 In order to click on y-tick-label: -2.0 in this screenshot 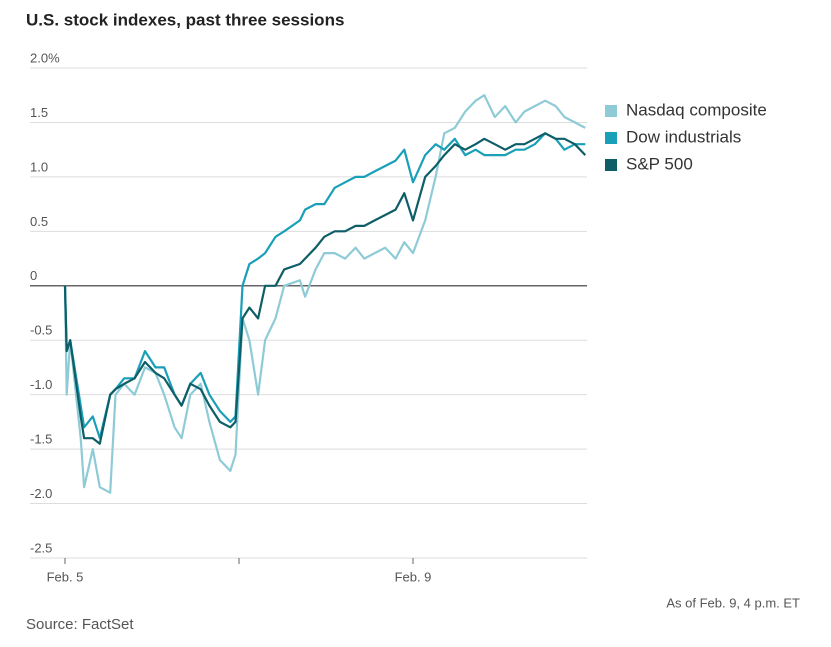, I will do `click(41, 493)`.